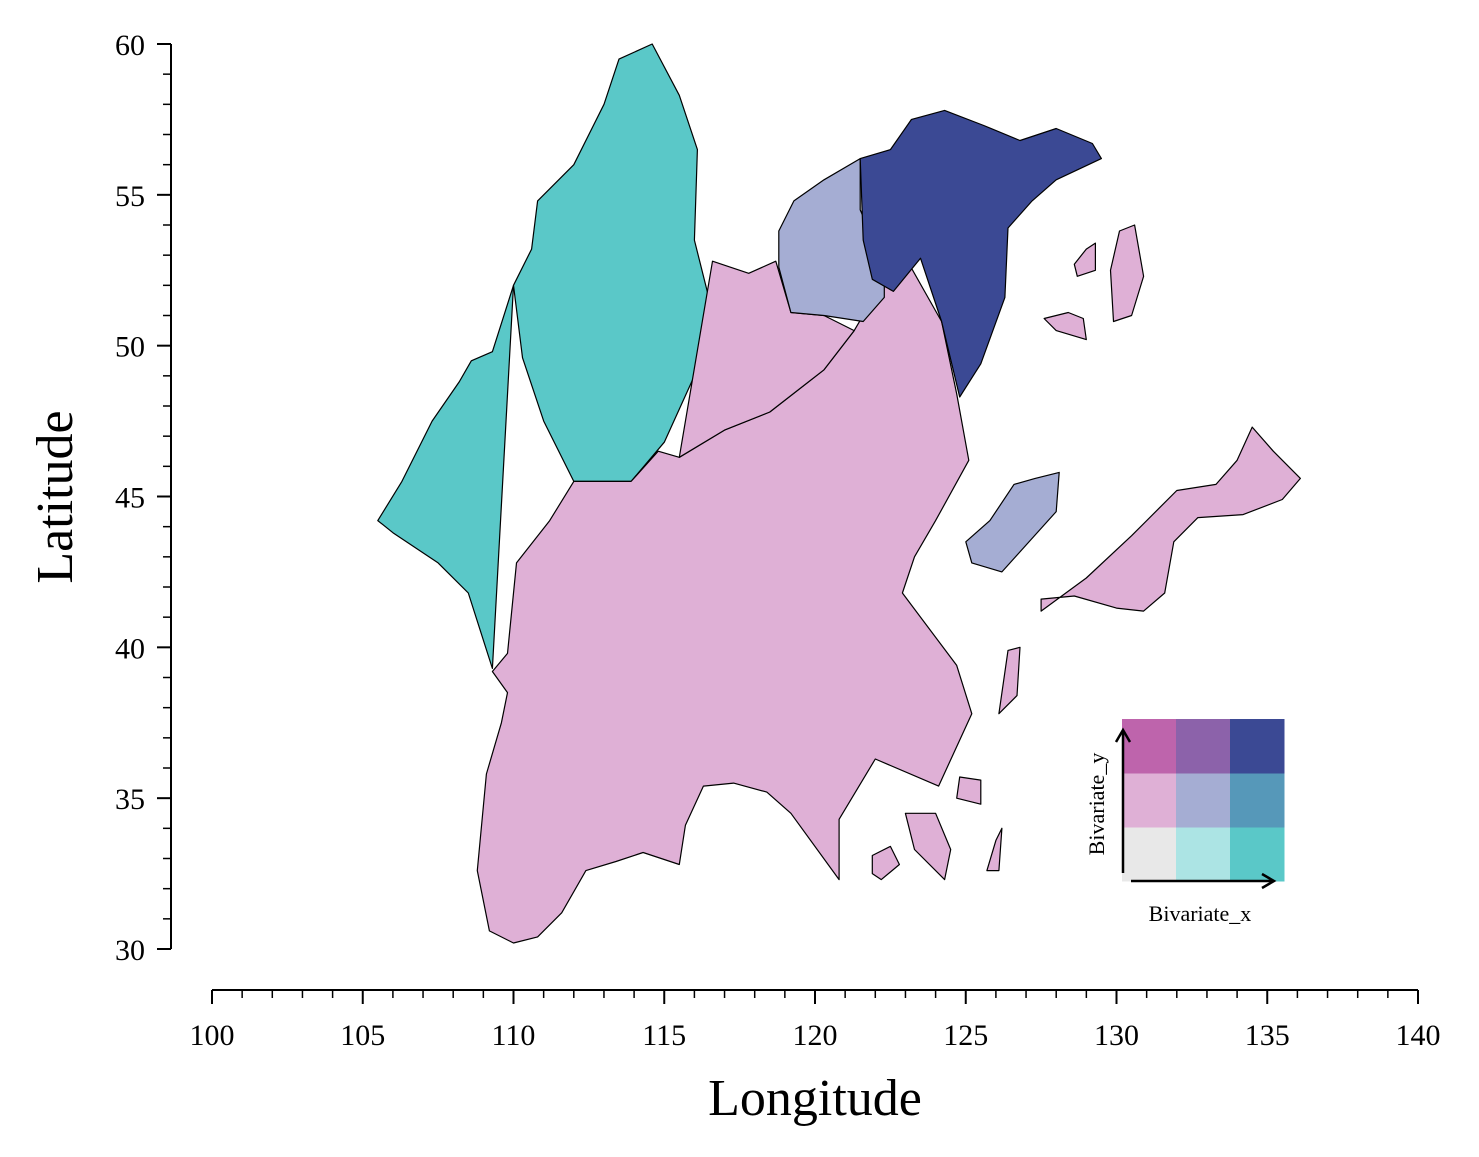  Describe the element at coordinates (1116, 1035) in the screenshot. I see `x-tick-label: 130` at that location.